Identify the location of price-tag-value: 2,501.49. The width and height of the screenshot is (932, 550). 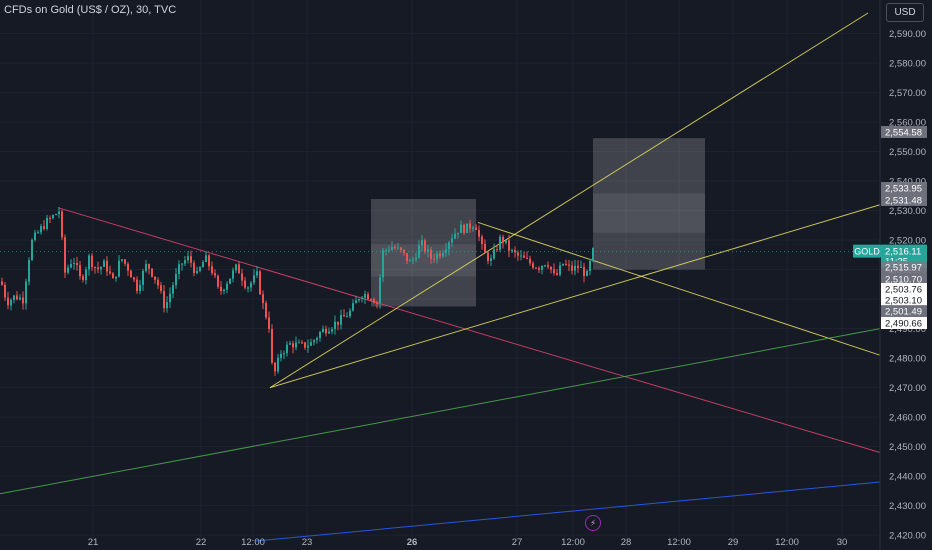
(903, 312).